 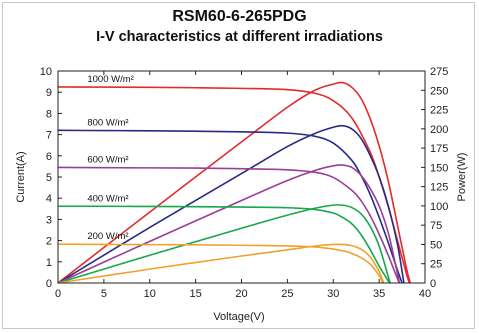 What do you see at coordinates (58, 294) in the screenshot?
I see `x-tick-label-0: 0` at bounding box center [58, 294].